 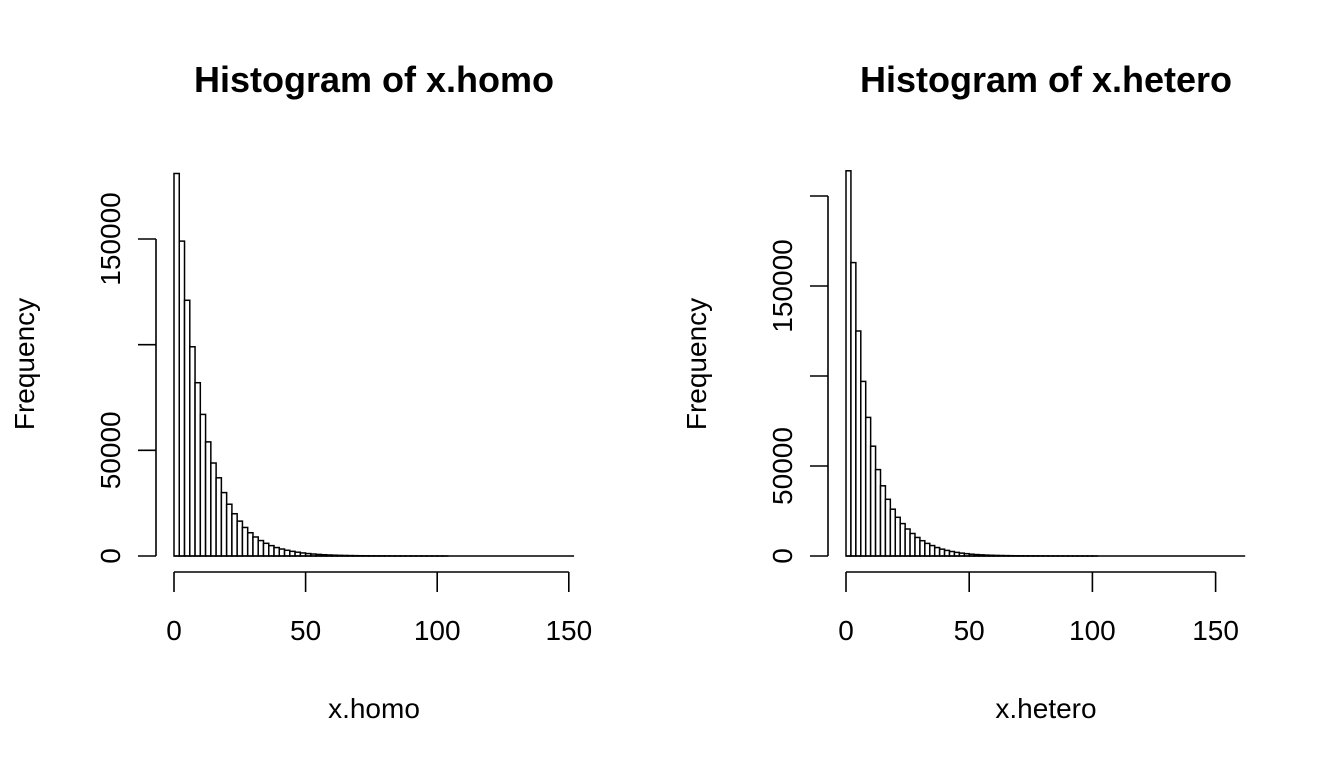 I want to click on chart-title: Histogram of x.homo, so click(x=374, y=79).